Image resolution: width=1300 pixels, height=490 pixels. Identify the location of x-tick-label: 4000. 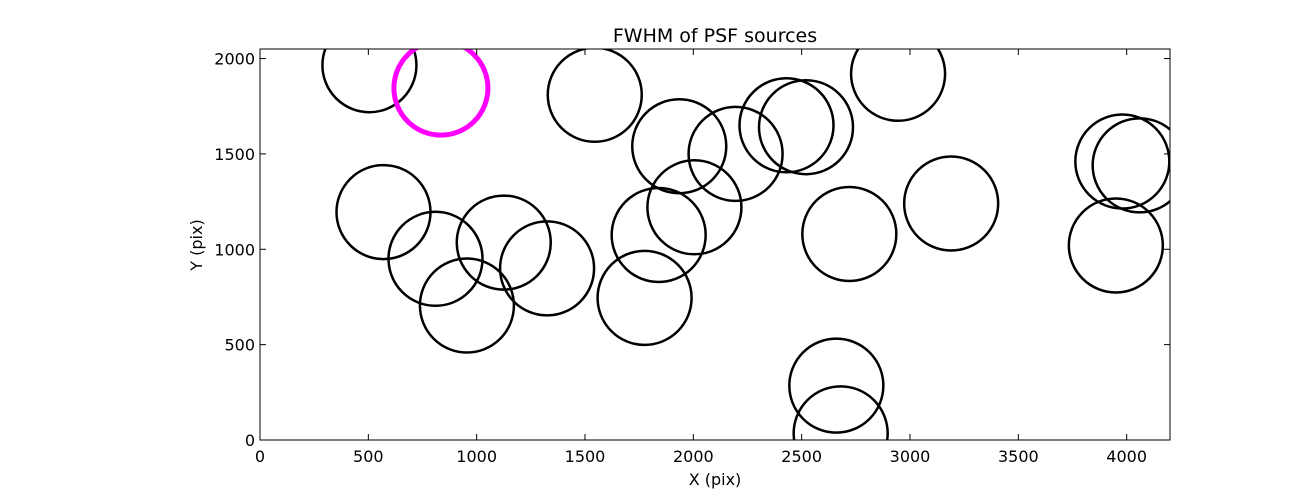
(1126, 456).